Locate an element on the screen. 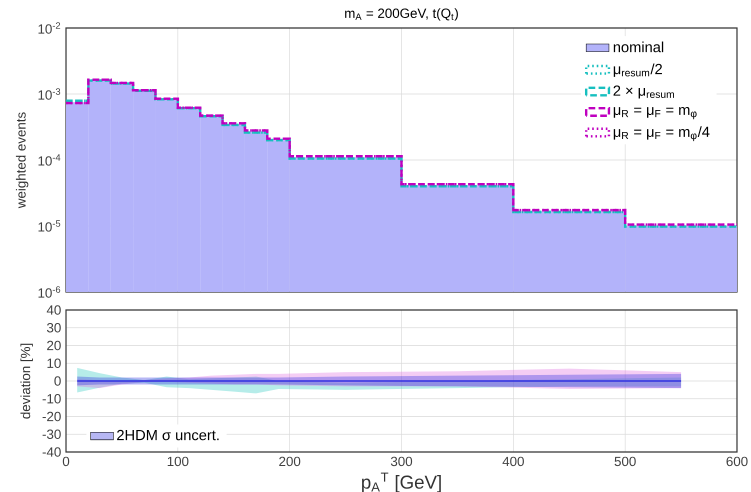 This screenshot has width=751, height=492. chart-title: m$_{A}$ = 200GeV, t(Q$_{t}$) is located at coordinates (401, 14).